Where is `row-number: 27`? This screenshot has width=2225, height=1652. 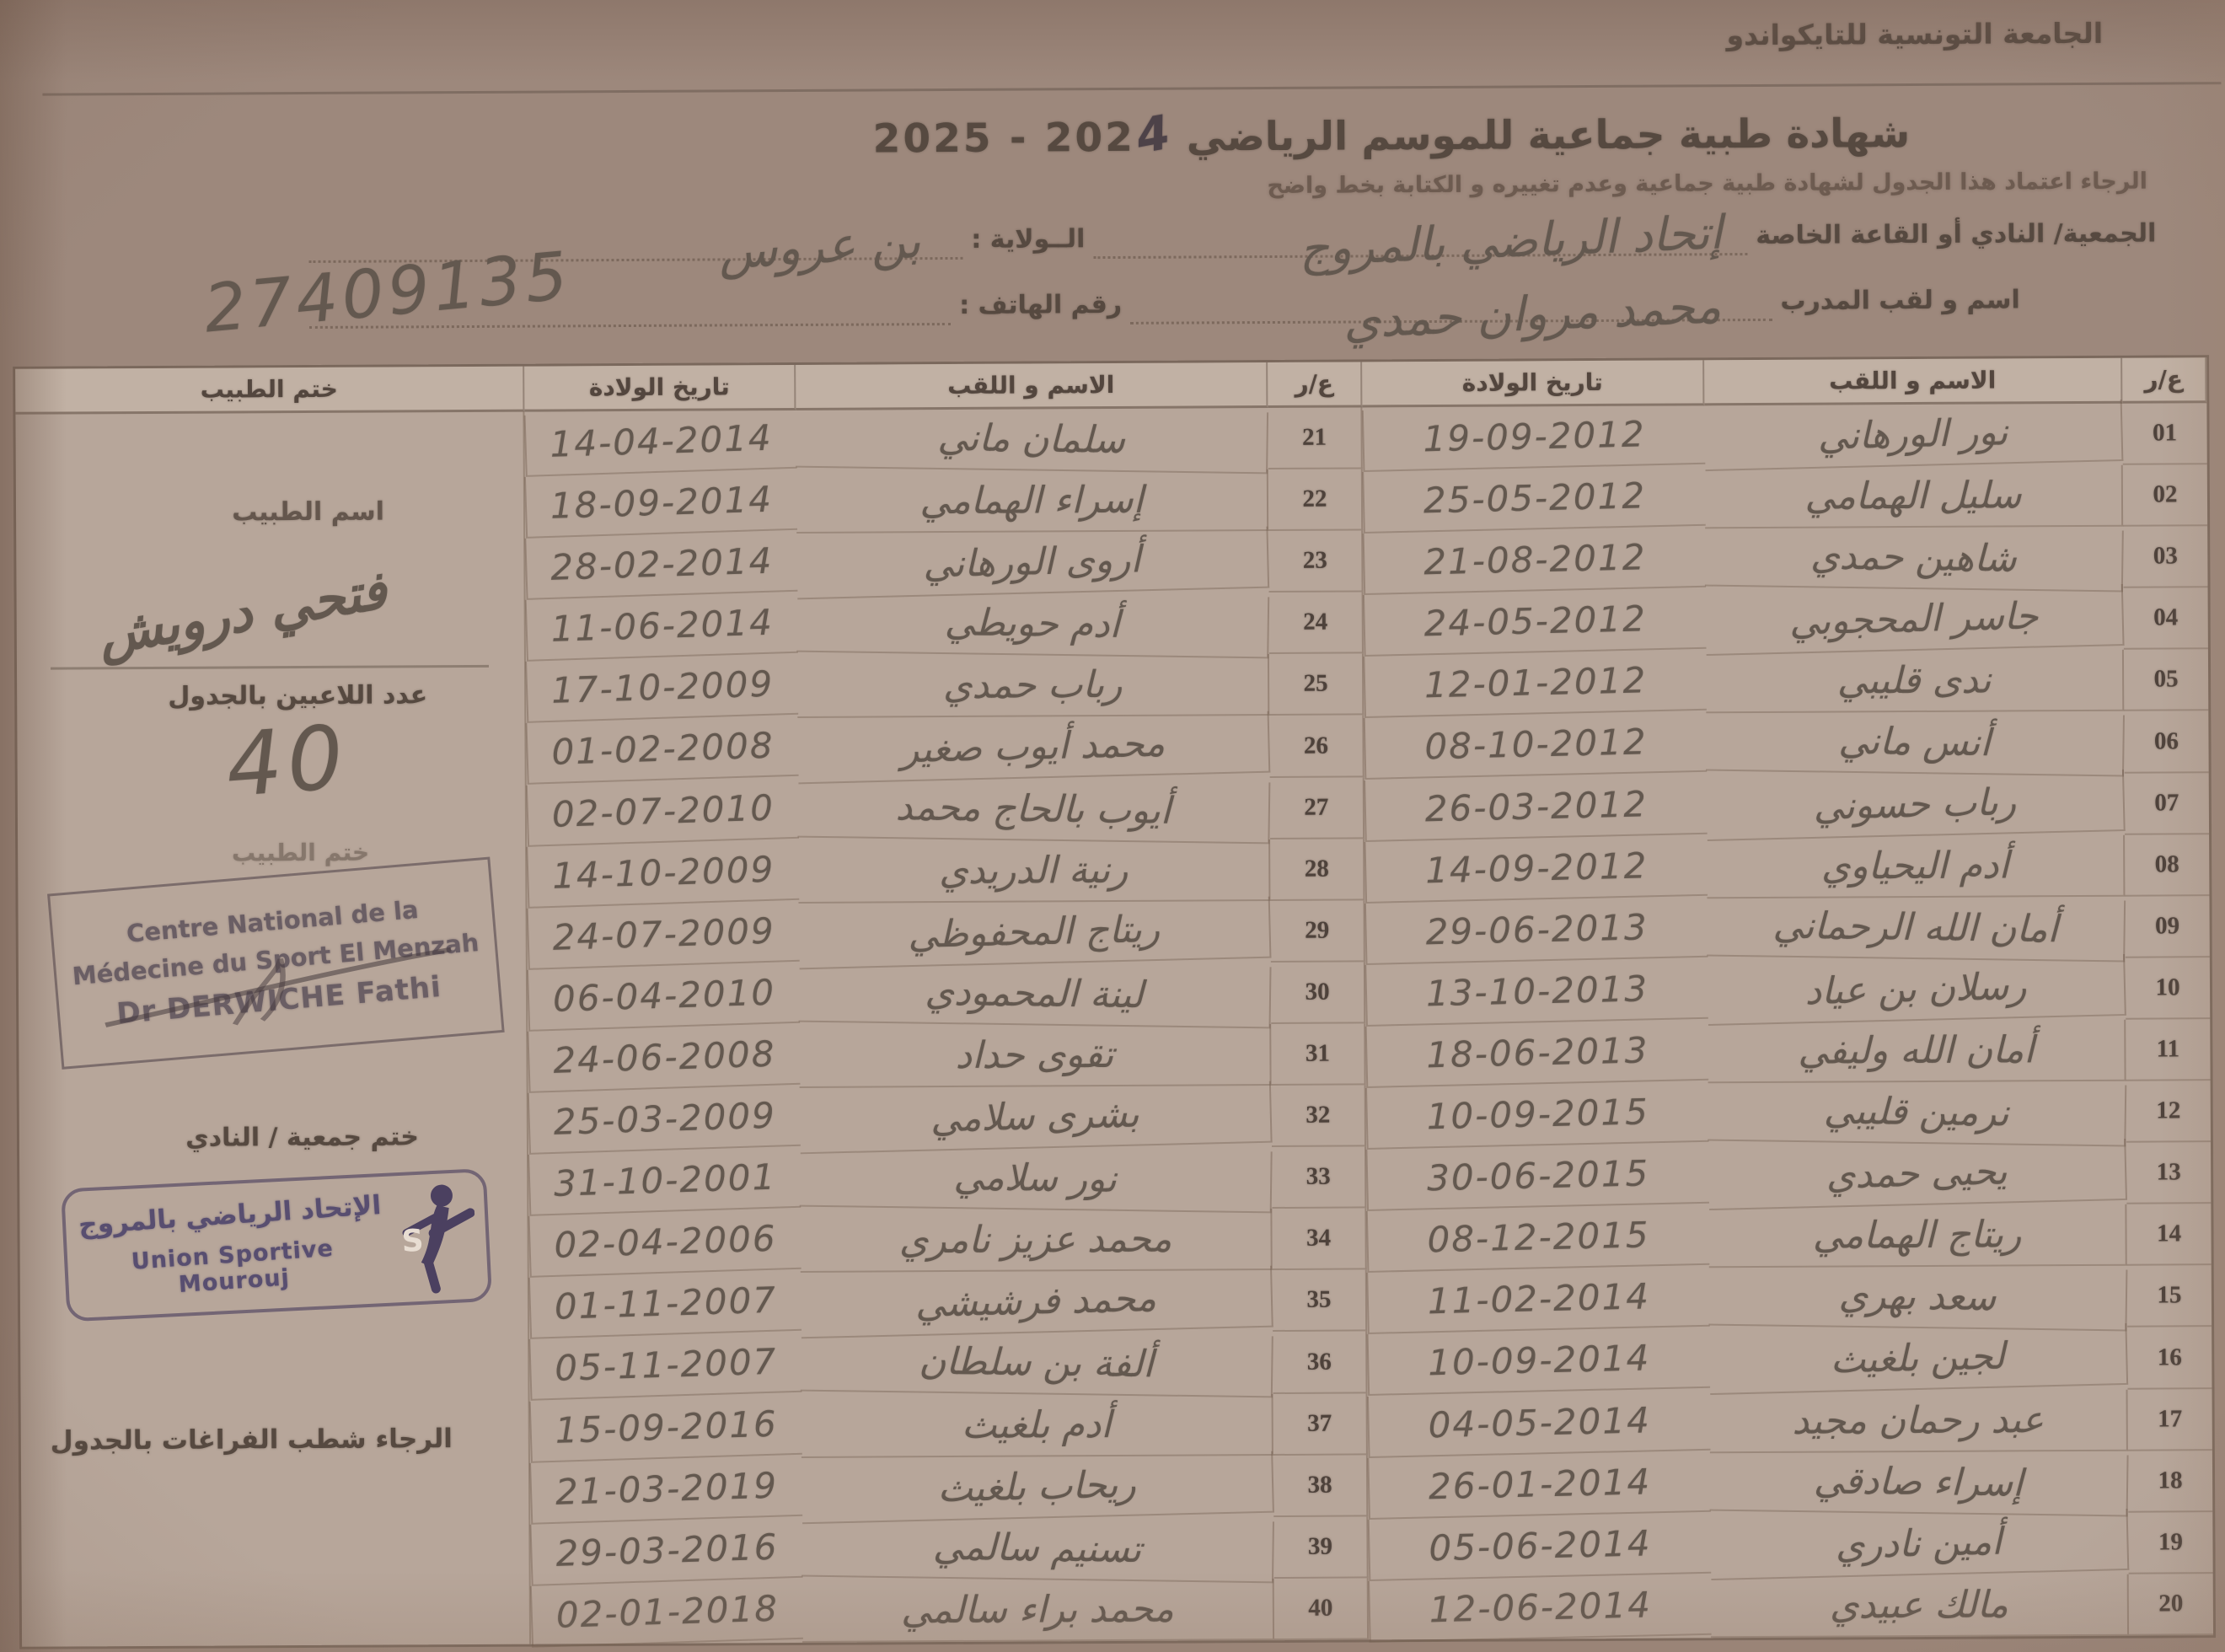 row-number: 27 is located at coordinates (1317, 808).